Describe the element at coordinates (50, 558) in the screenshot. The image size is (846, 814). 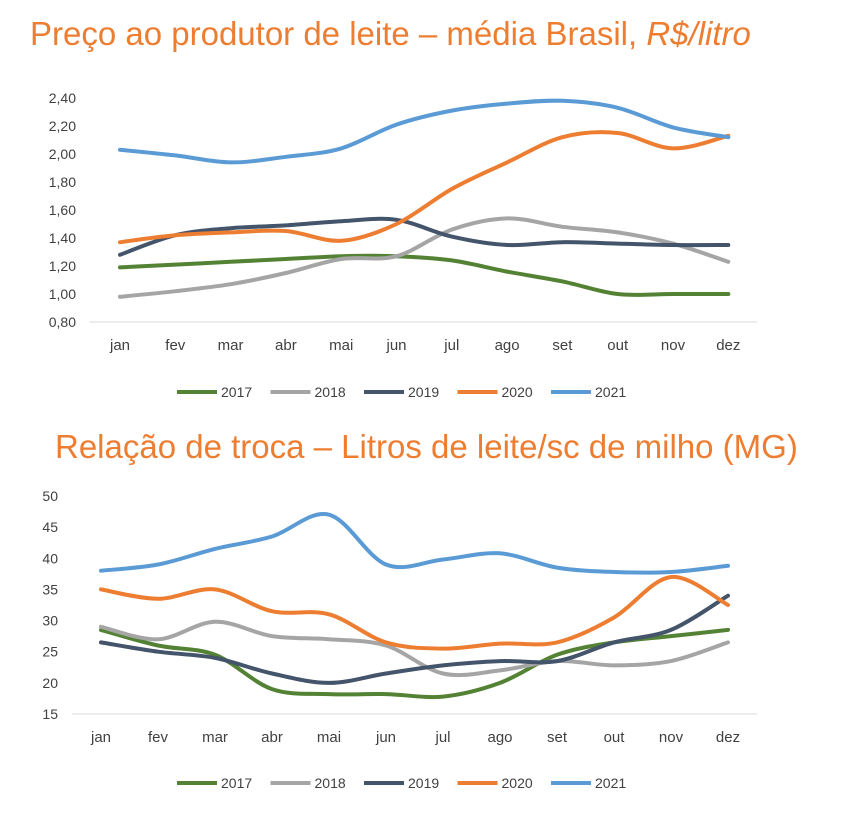
I see `y-tick-label: 40` at that location.